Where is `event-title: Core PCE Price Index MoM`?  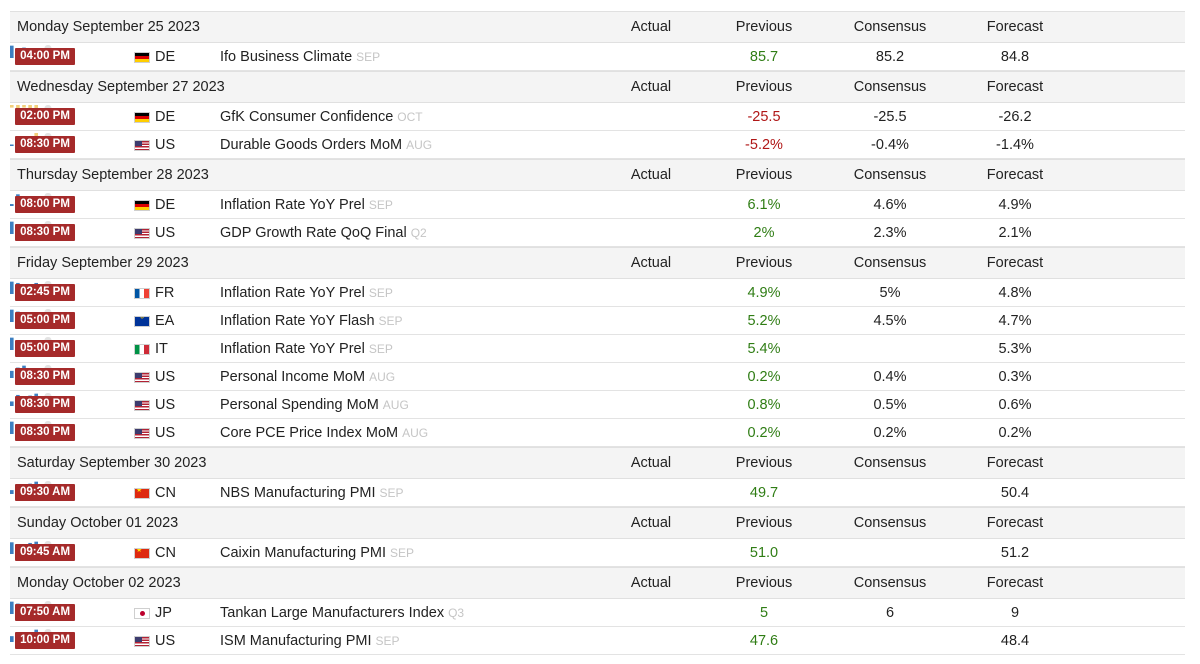
event-title: Core PCE Price Index MoM is located at coordinates (309, 433).